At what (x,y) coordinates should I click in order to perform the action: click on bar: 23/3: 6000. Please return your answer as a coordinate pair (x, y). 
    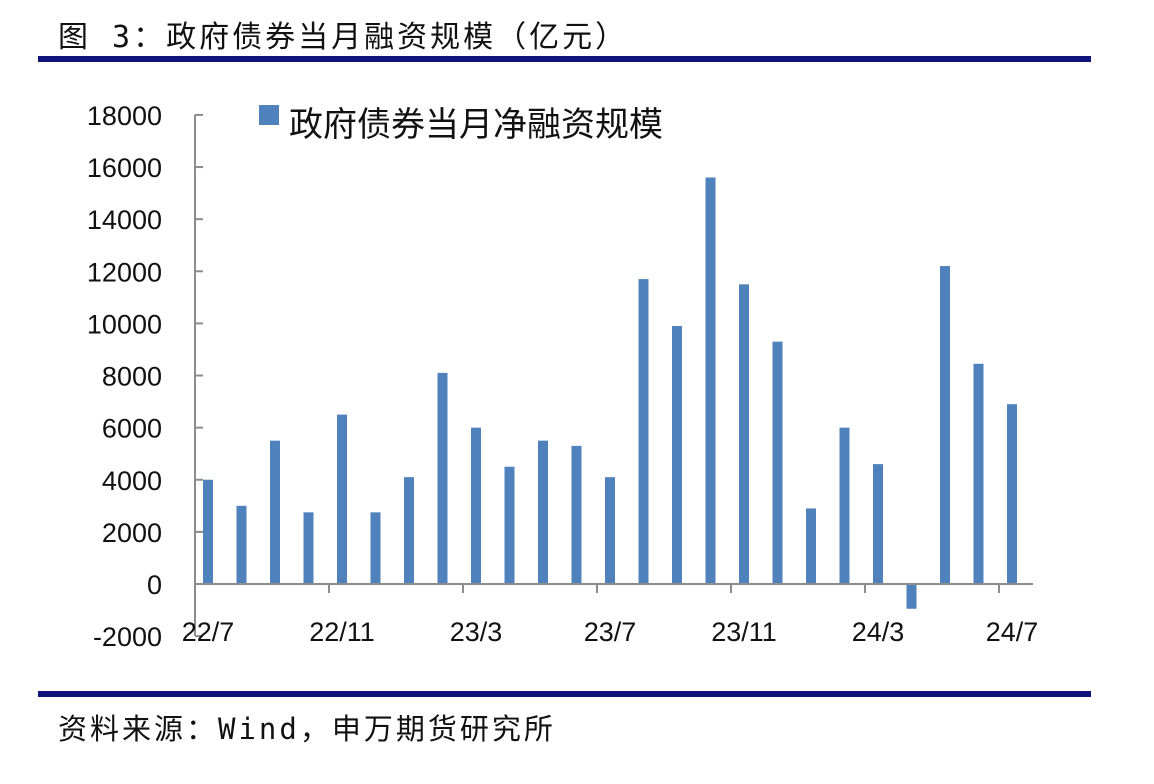
    Looking at the image, I should click on (476, 505).